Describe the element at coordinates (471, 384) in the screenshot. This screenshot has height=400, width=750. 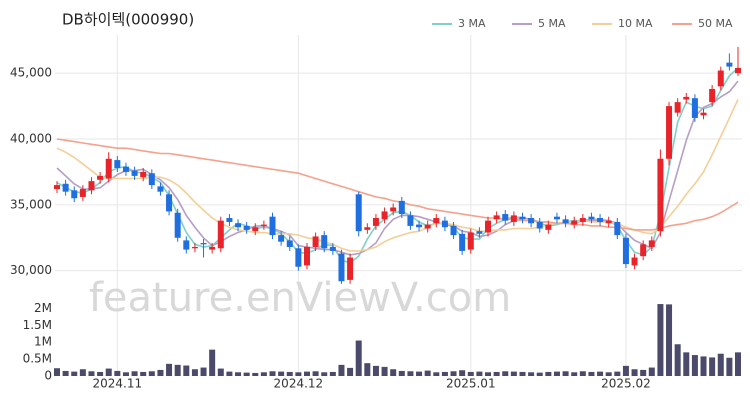
I see `x-tick-label: 2025.01` at that location.